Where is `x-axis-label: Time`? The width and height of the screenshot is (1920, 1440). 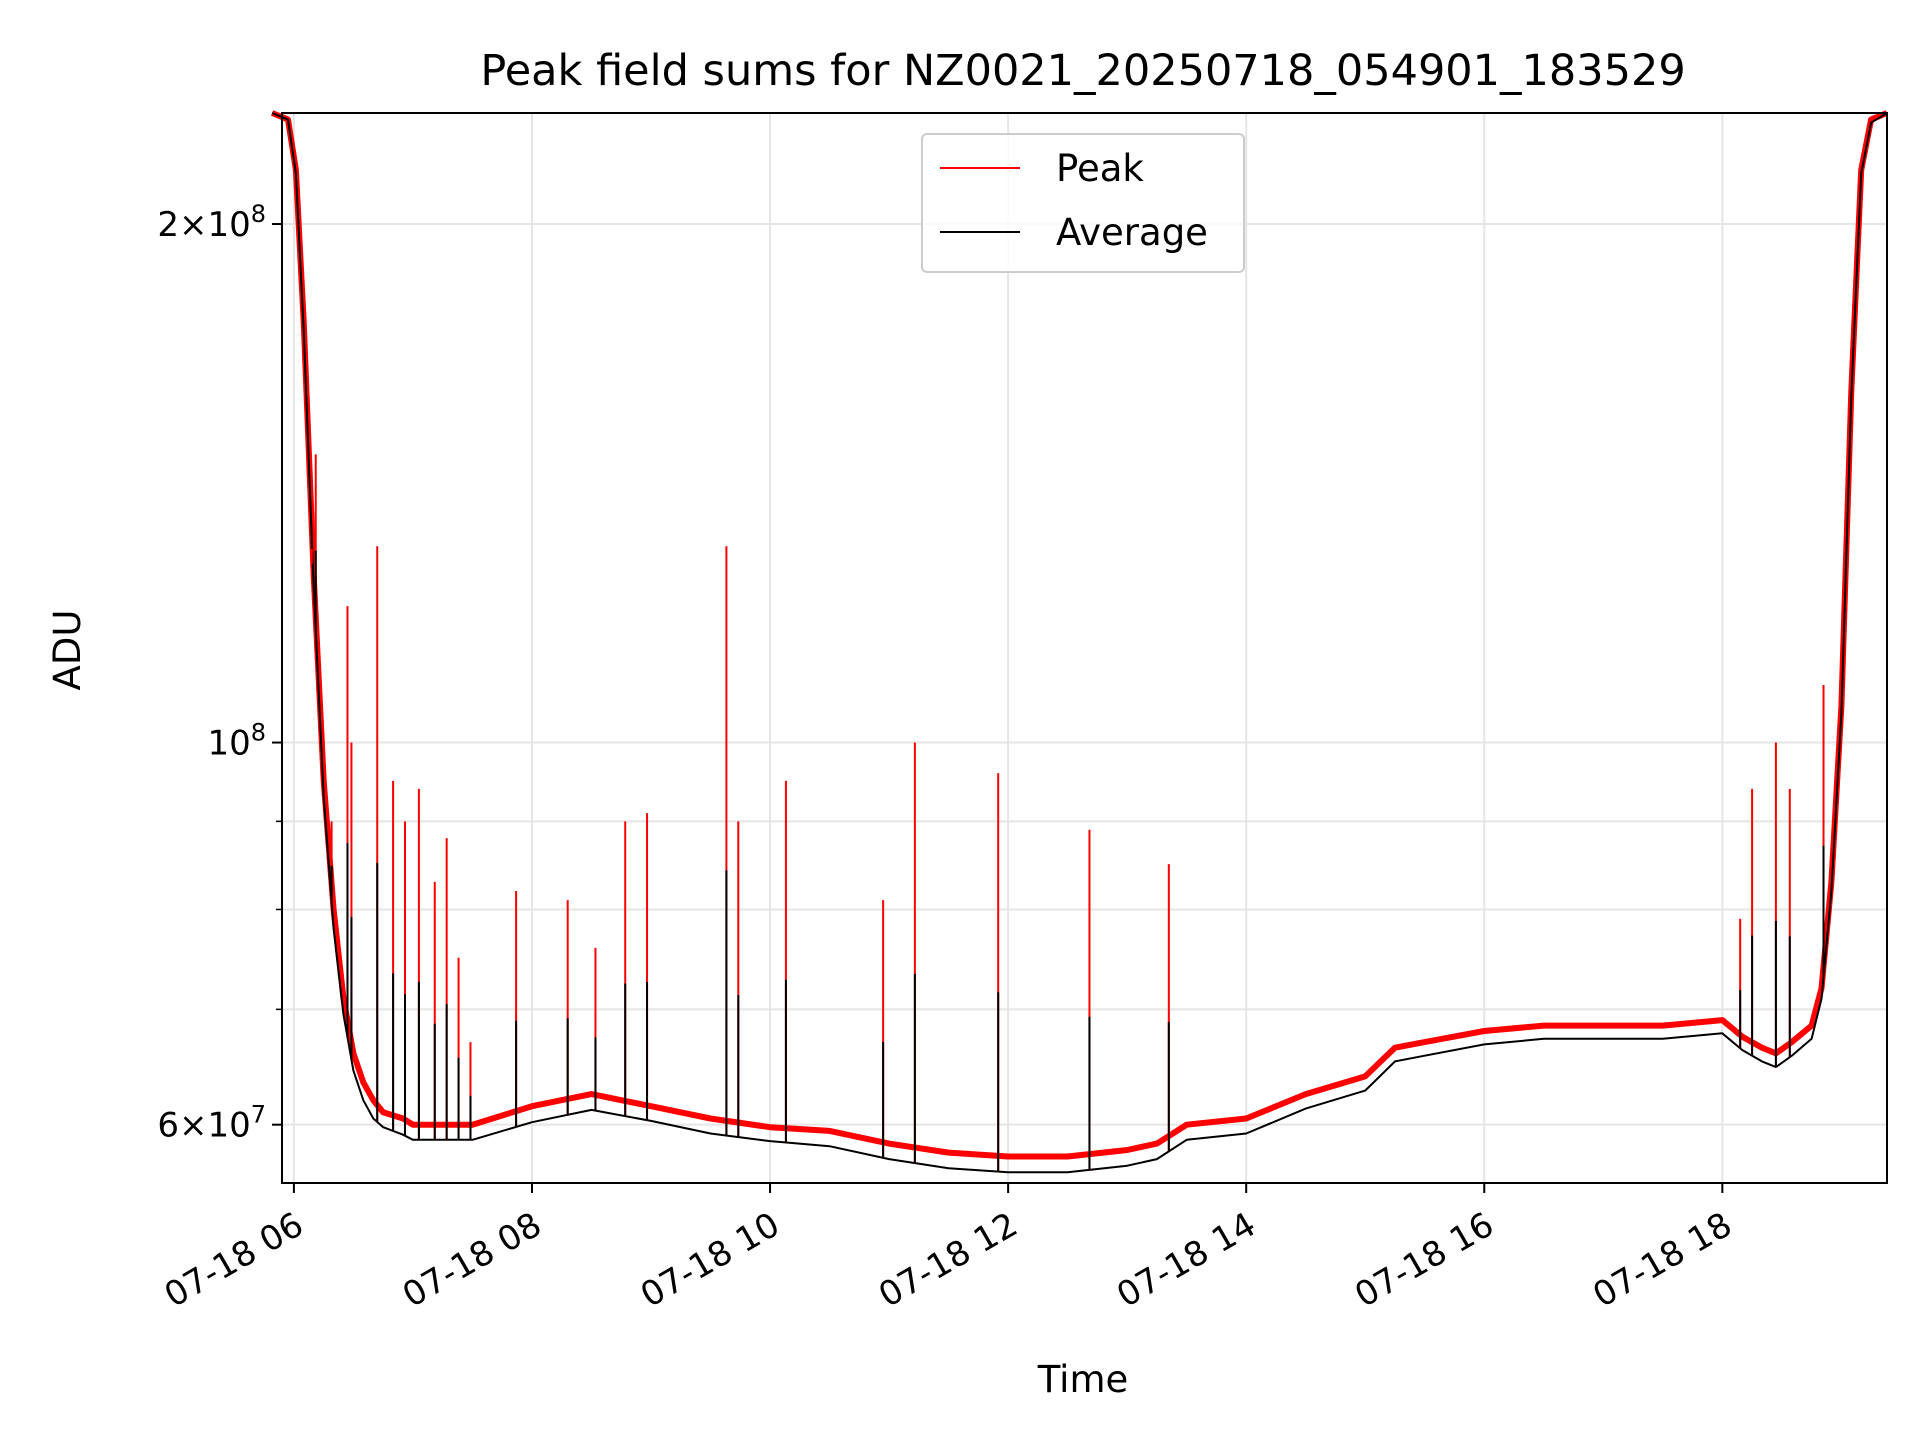
x-axis-label: Time is located at coordinates (1083, 1379).